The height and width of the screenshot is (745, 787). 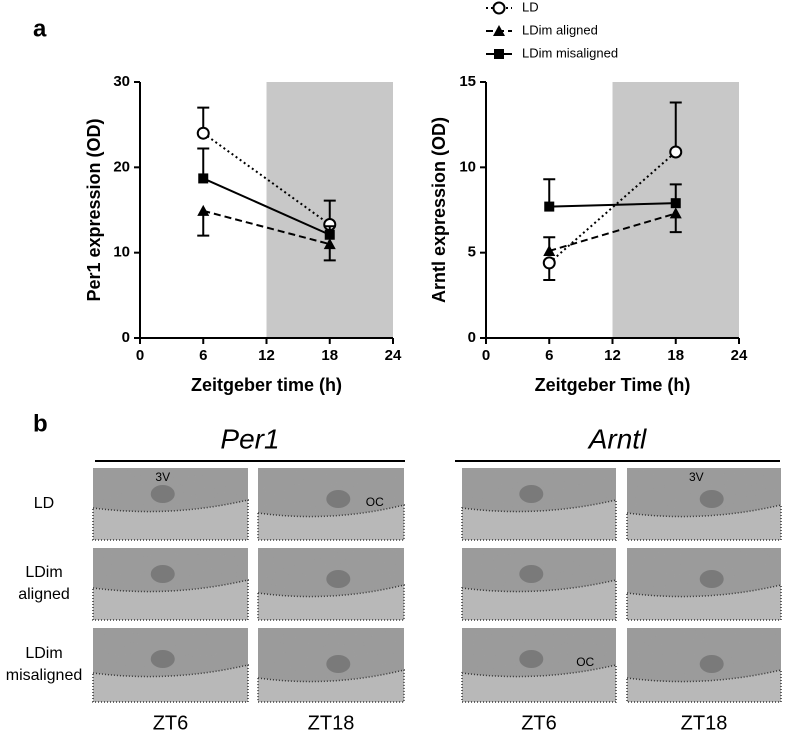 I want to click on x-axis-label: Zeitgeber time (h), so click(x=266, y=385).